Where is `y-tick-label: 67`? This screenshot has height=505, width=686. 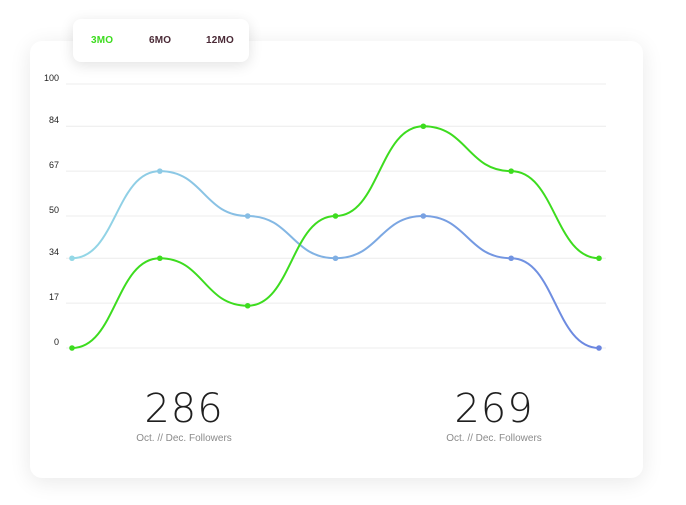
y-tick-label: 67 is located at coordinates (54, 165).